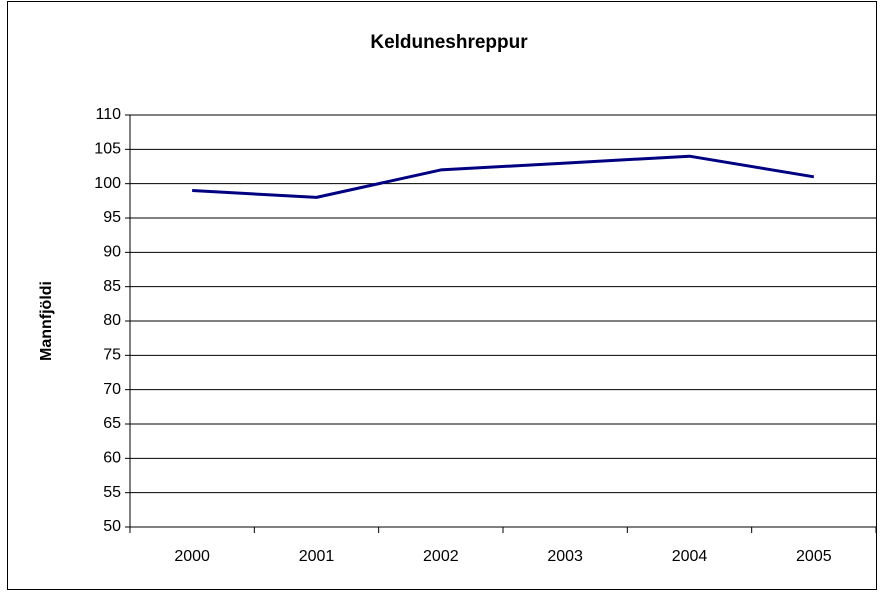 Image resolution: width=883 pixels, height=596 pixels. I want to click on x-tick-label: 2003, so click(565, 556).